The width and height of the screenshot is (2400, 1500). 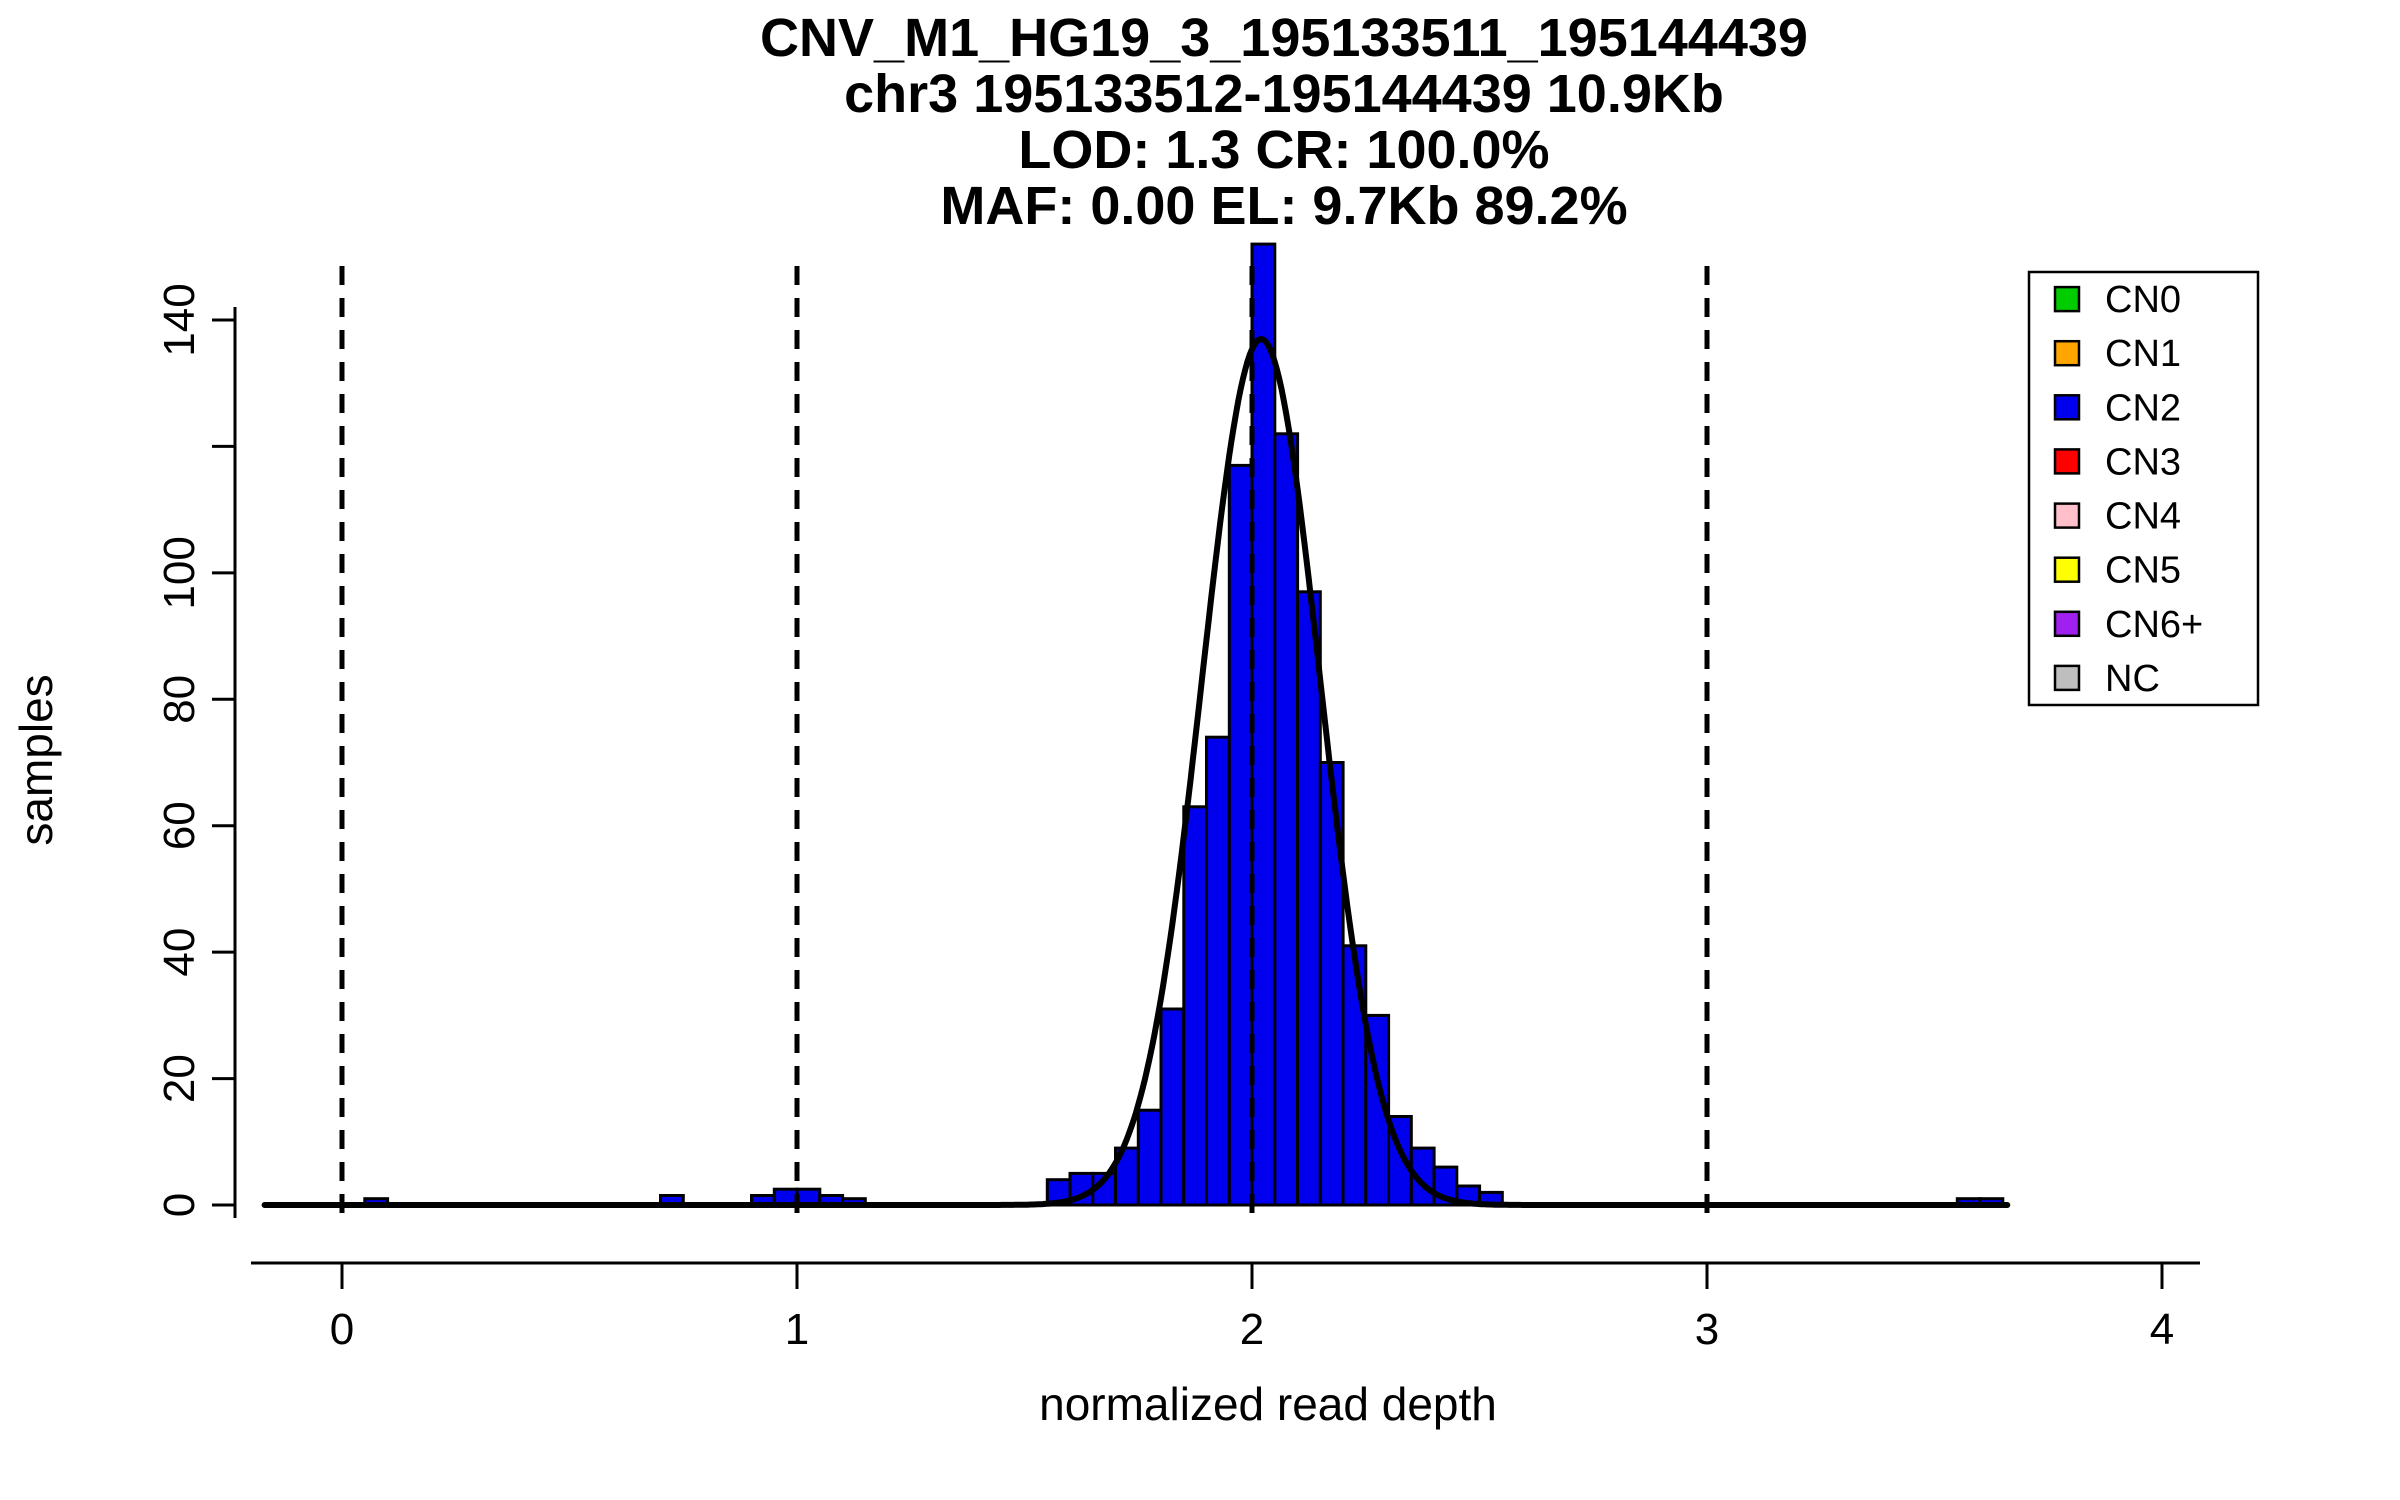 I want to click on x-tick-label: 0, so click(x=342, y=1329).